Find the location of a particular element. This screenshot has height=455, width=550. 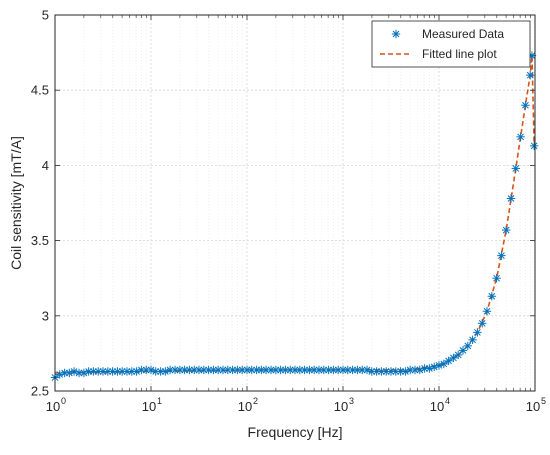

x-tick-label-exponent: 4 is located at coordinates (447, 401).